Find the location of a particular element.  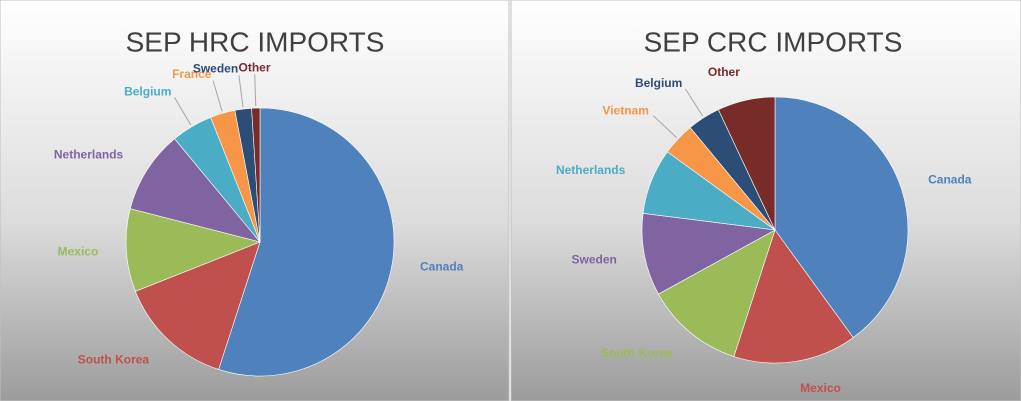

chart-title: SEP HRC IMPORTS is located at coordinates (255, 41).